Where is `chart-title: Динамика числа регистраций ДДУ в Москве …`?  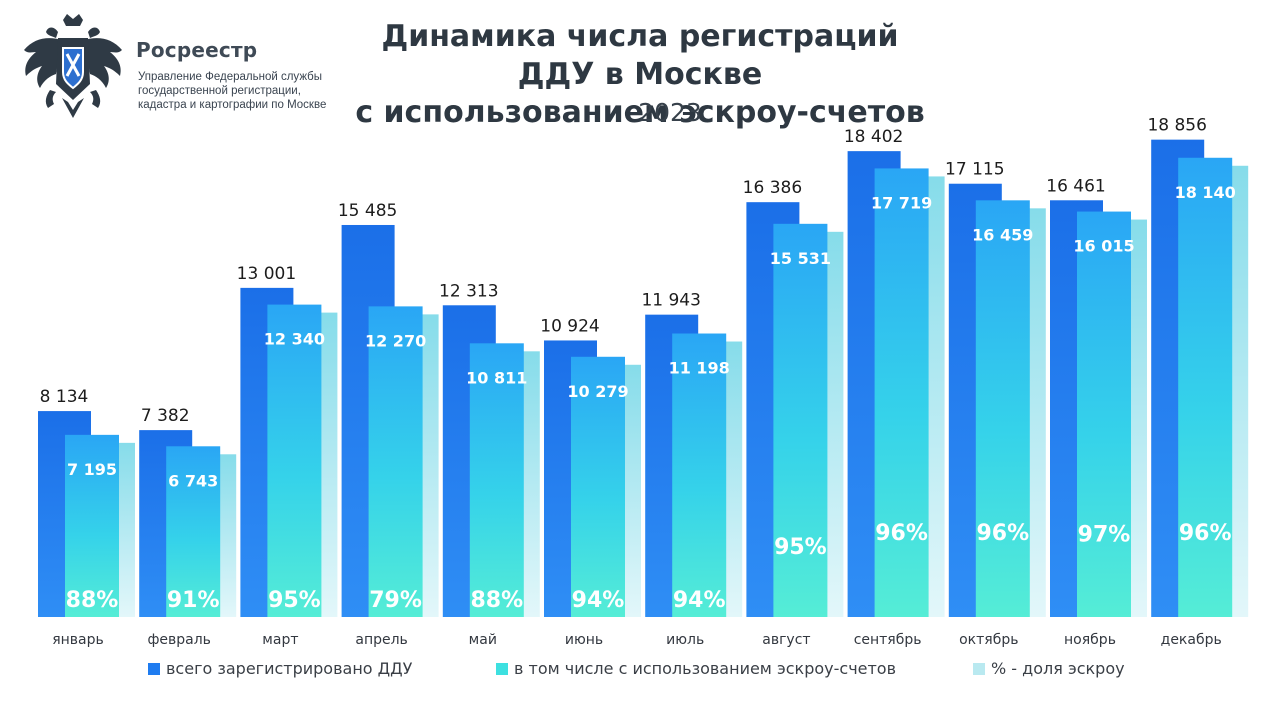
chart-title: Динамика числа регистраций ДДУ в Москве … is located at coordinates (640, 75).